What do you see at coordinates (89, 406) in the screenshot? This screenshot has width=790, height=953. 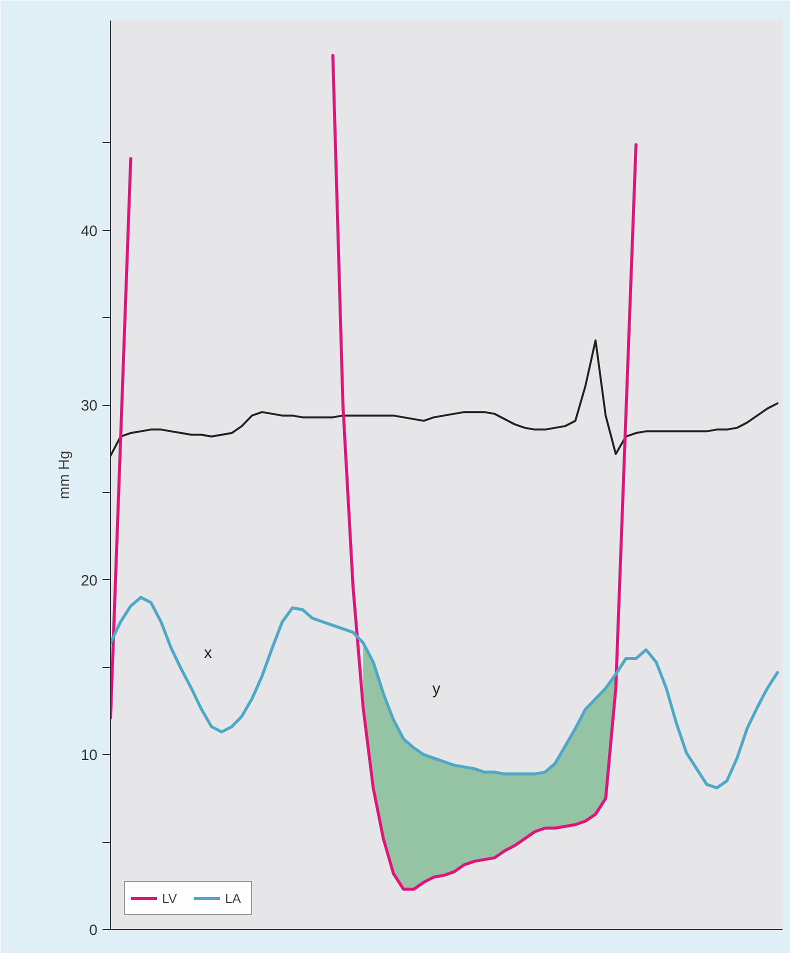 I see `y-tick-label: 30` at bounding box center [89, 406].